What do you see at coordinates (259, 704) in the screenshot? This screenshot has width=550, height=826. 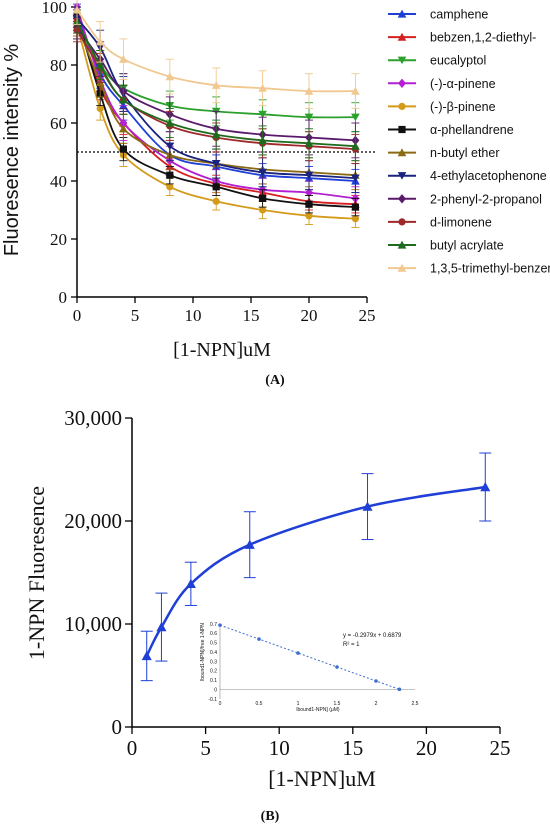 I see `inset-x-tick-label: 0.5` at bounding box center [259, 704].